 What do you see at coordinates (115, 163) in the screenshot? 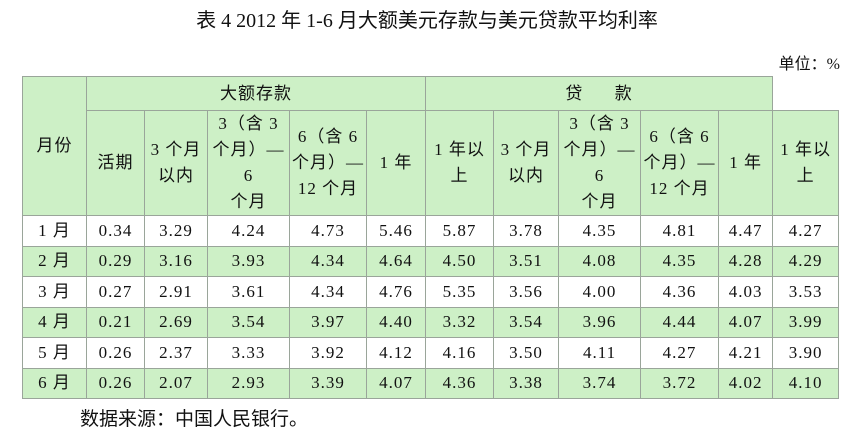
I see `column-header: 活期` at bounding box center [115, 163].